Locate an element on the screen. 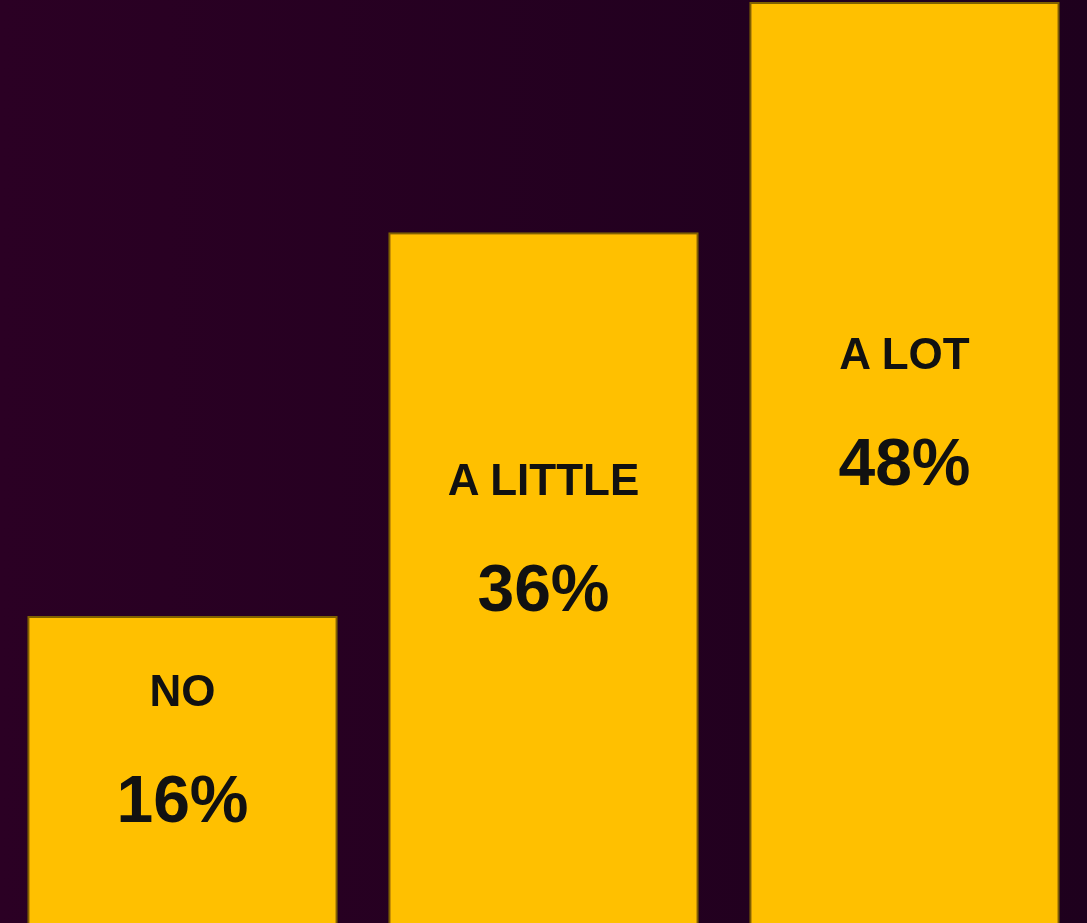  data-label: 36% is located at coordinates (543, 588).